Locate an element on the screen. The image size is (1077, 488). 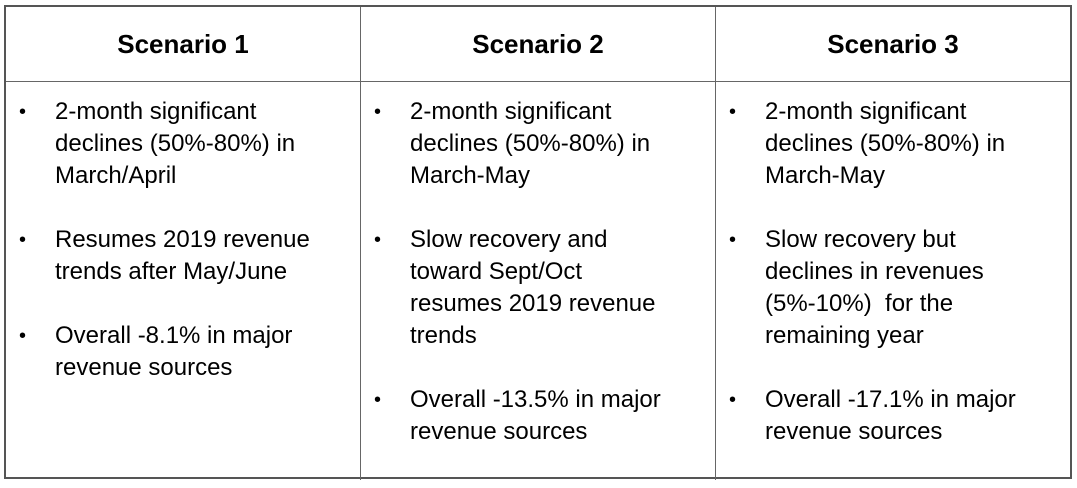
bullet-line: (5%-10%) for the is located at coordinates (859, 303).